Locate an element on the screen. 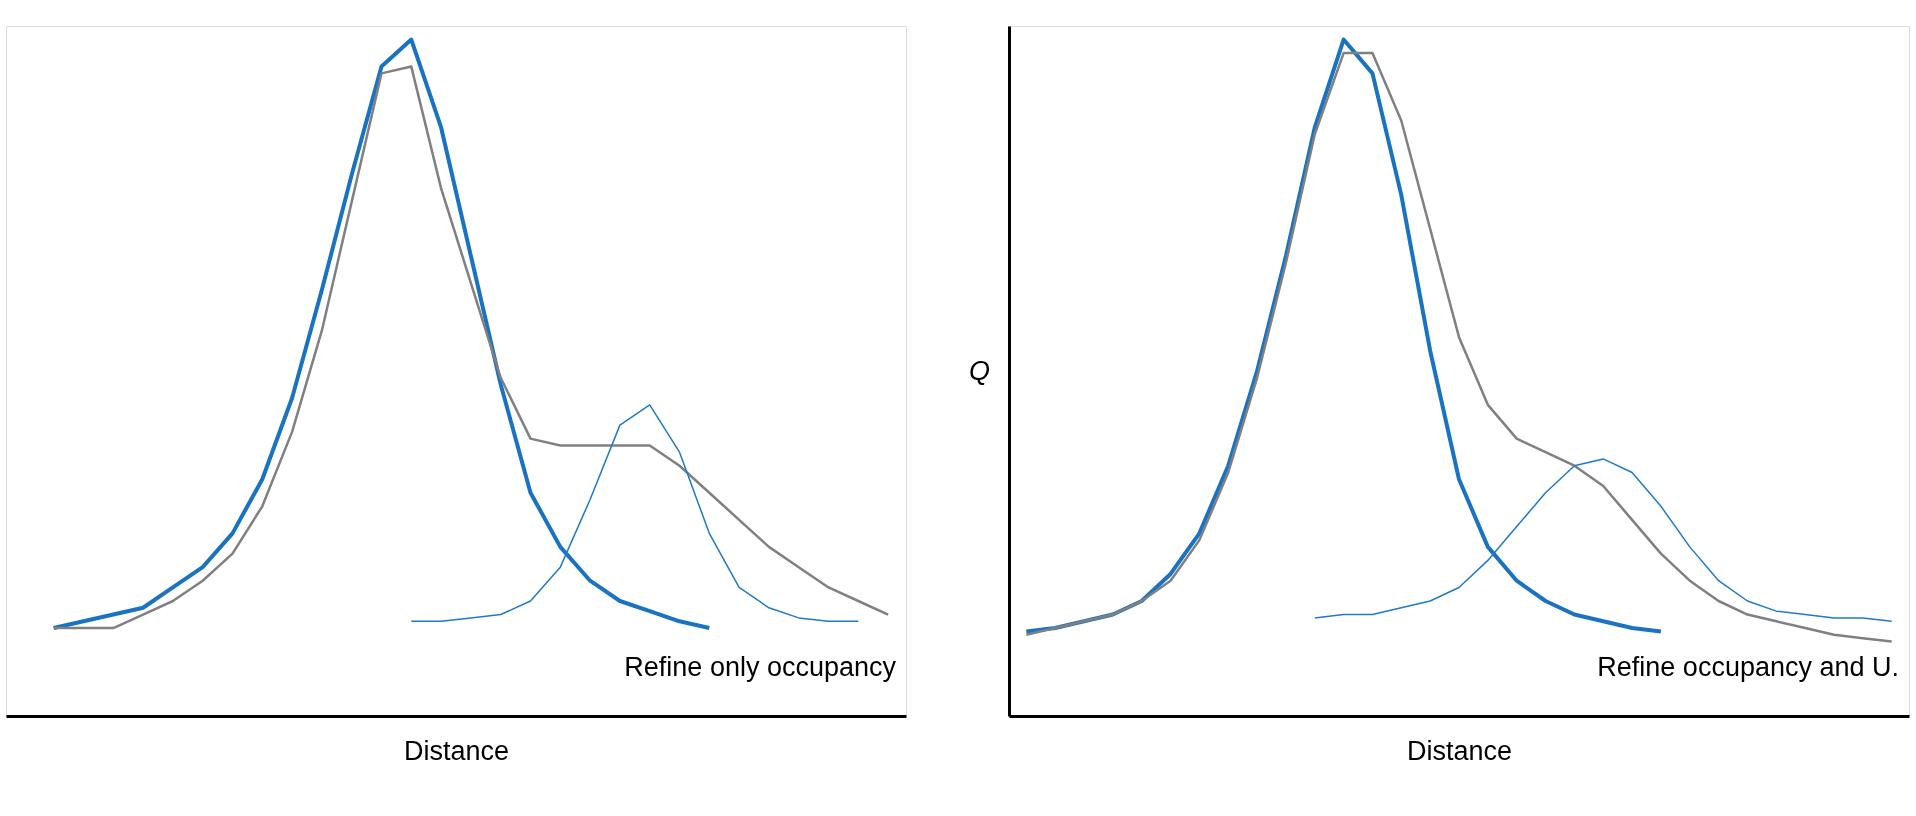 The image size is (1916, 816). y-axis-title: Q is located at coordinates (979, 370).